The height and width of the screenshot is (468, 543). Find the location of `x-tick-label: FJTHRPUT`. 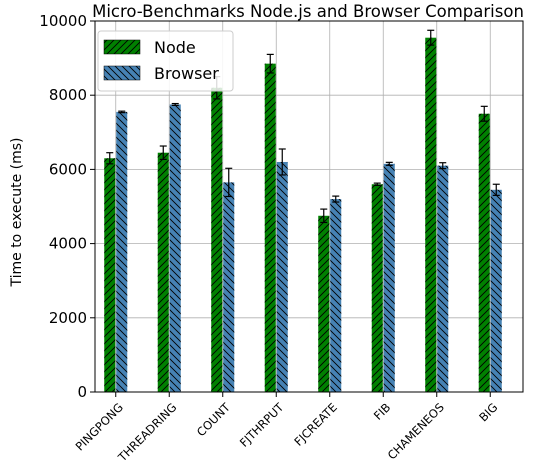

x-tick-label: FJTHRPUT is located at coordinates (262, 425).